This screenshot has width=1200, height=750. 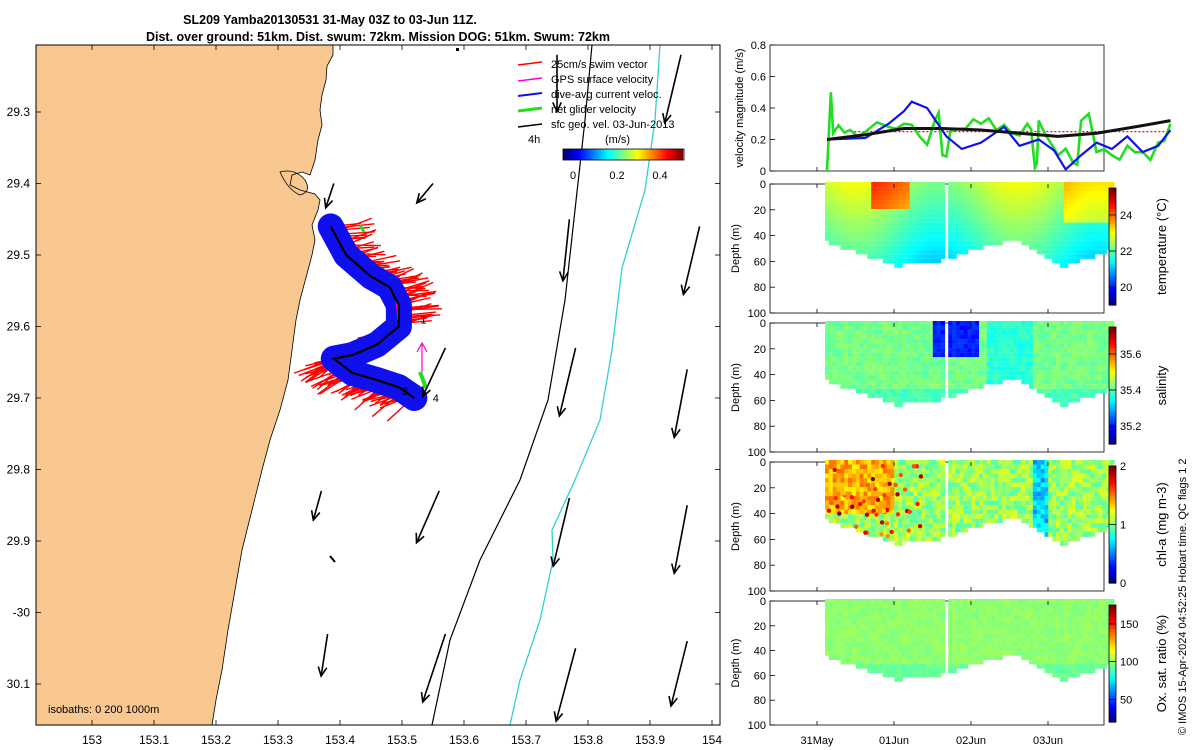 I want to click on chla-colorbar-tick-label: 2, so click(x=1123, y=467).